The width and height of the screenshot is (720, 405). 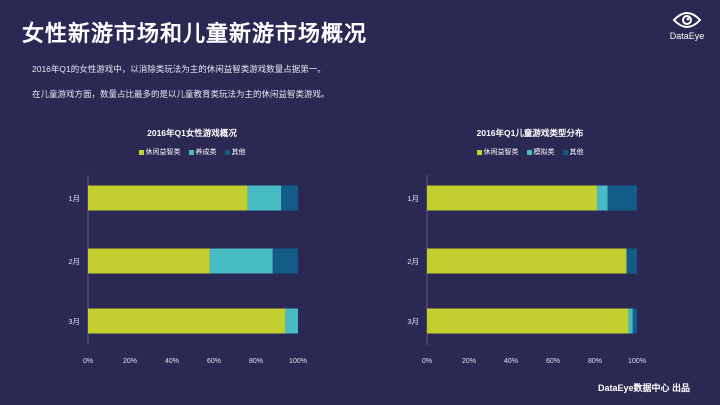 I want to click on logo-text: DataEye, so click(x=687, y=36).